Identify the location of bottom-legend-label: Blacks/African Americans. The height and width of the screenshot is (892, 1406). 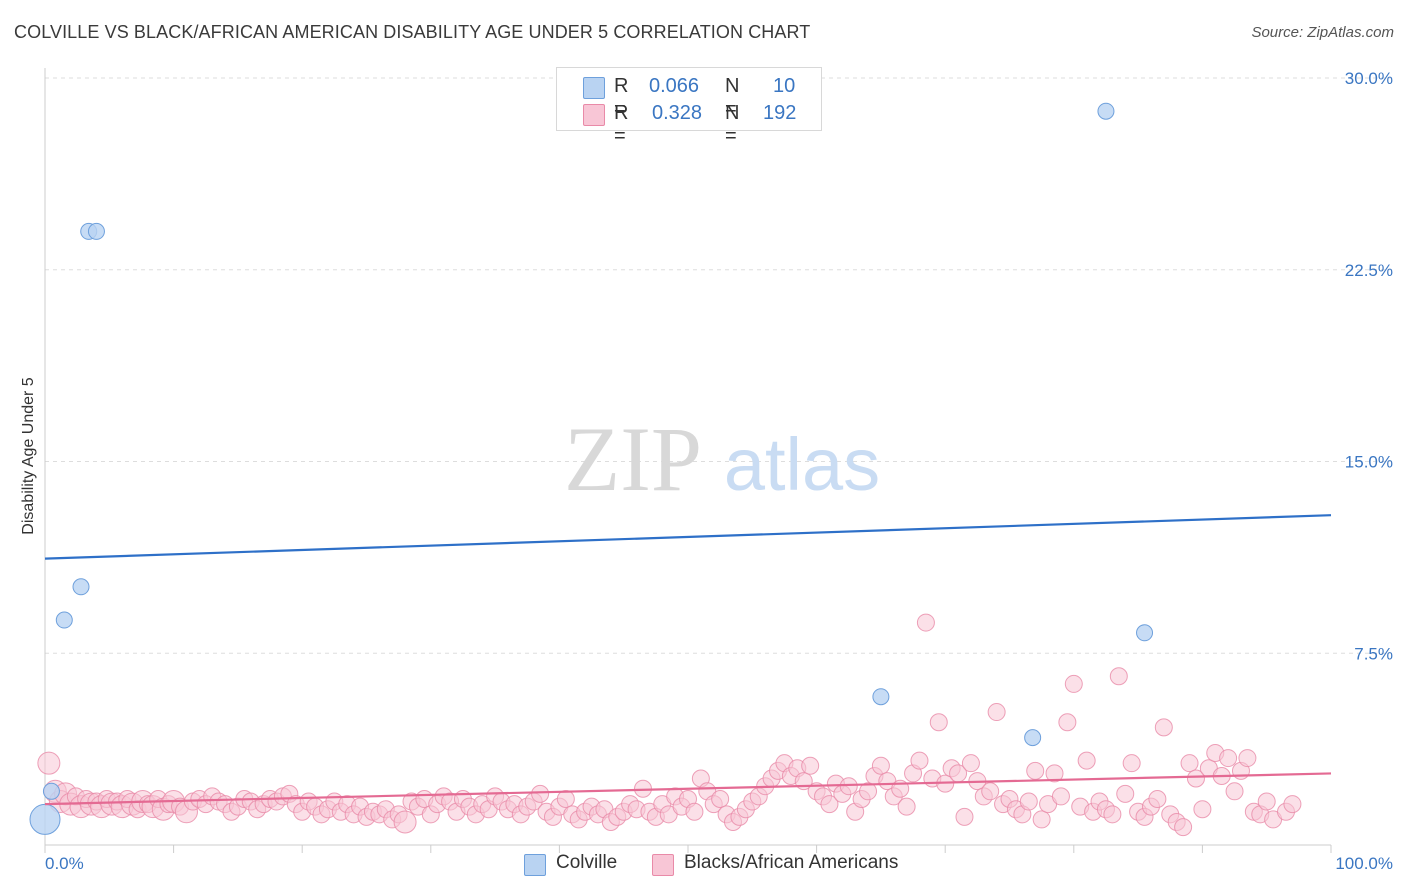
(791, 862).